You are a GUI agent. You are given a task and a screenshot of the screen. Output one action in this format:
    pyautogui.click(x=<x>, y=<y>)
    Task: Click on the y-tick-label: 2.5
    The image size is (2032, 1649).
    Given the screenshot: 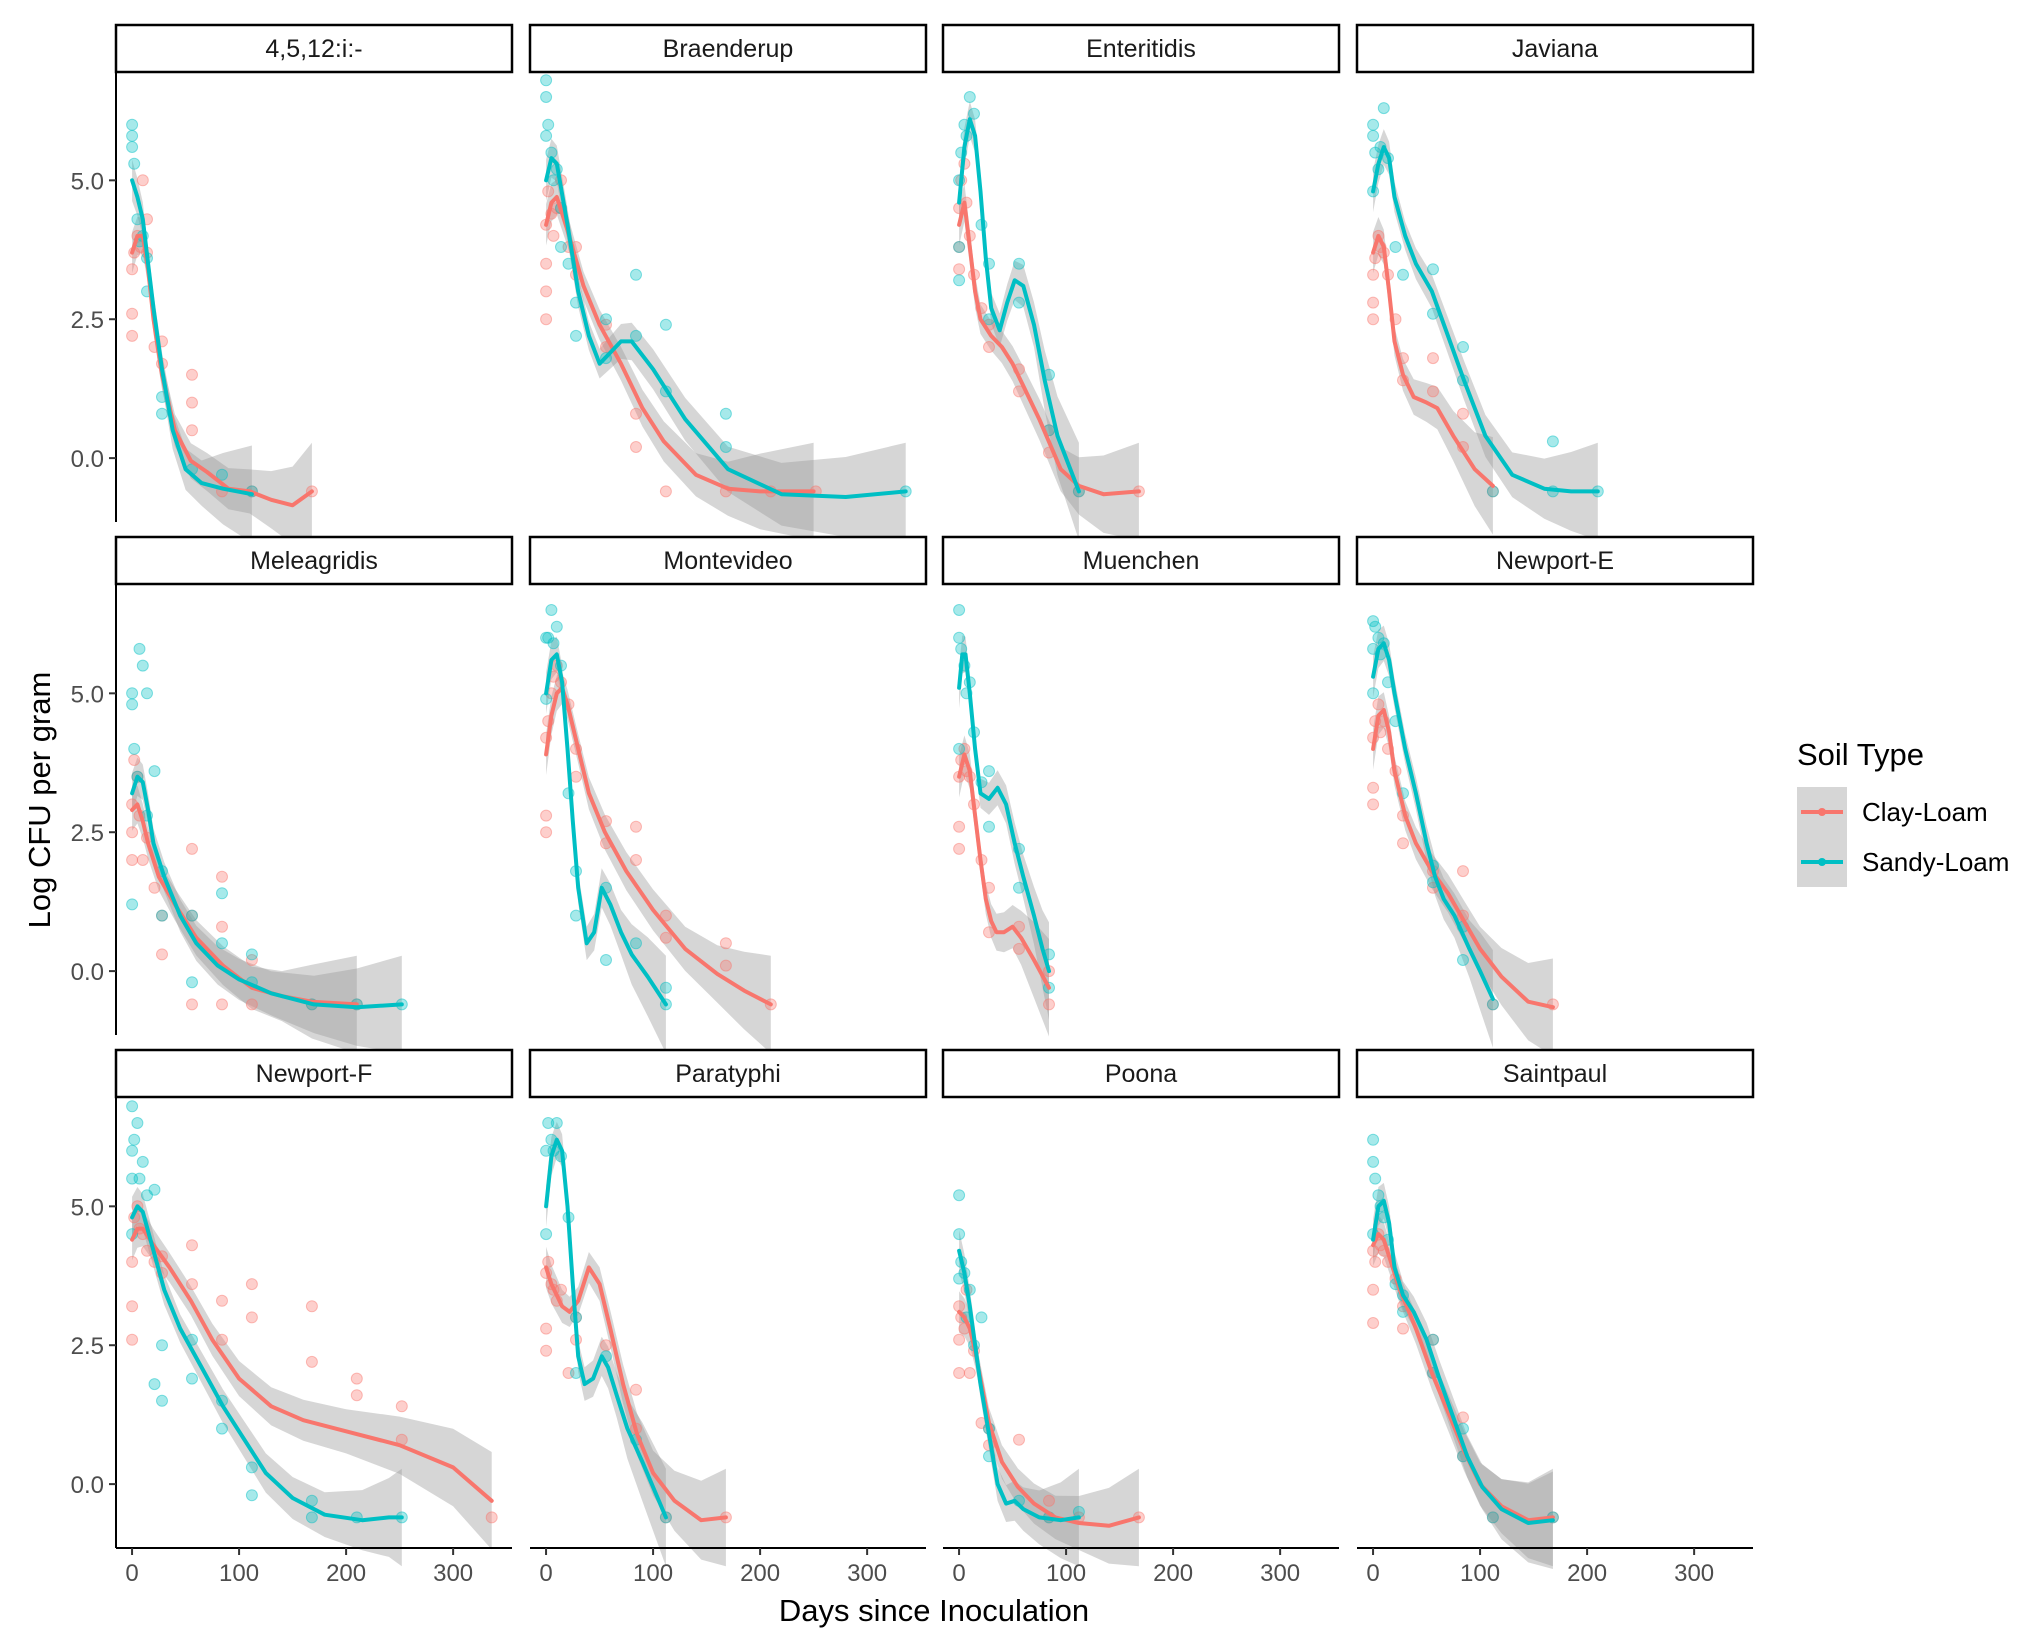 What is the action you would take?
    pyautogui.click(x=87, y=833)
    